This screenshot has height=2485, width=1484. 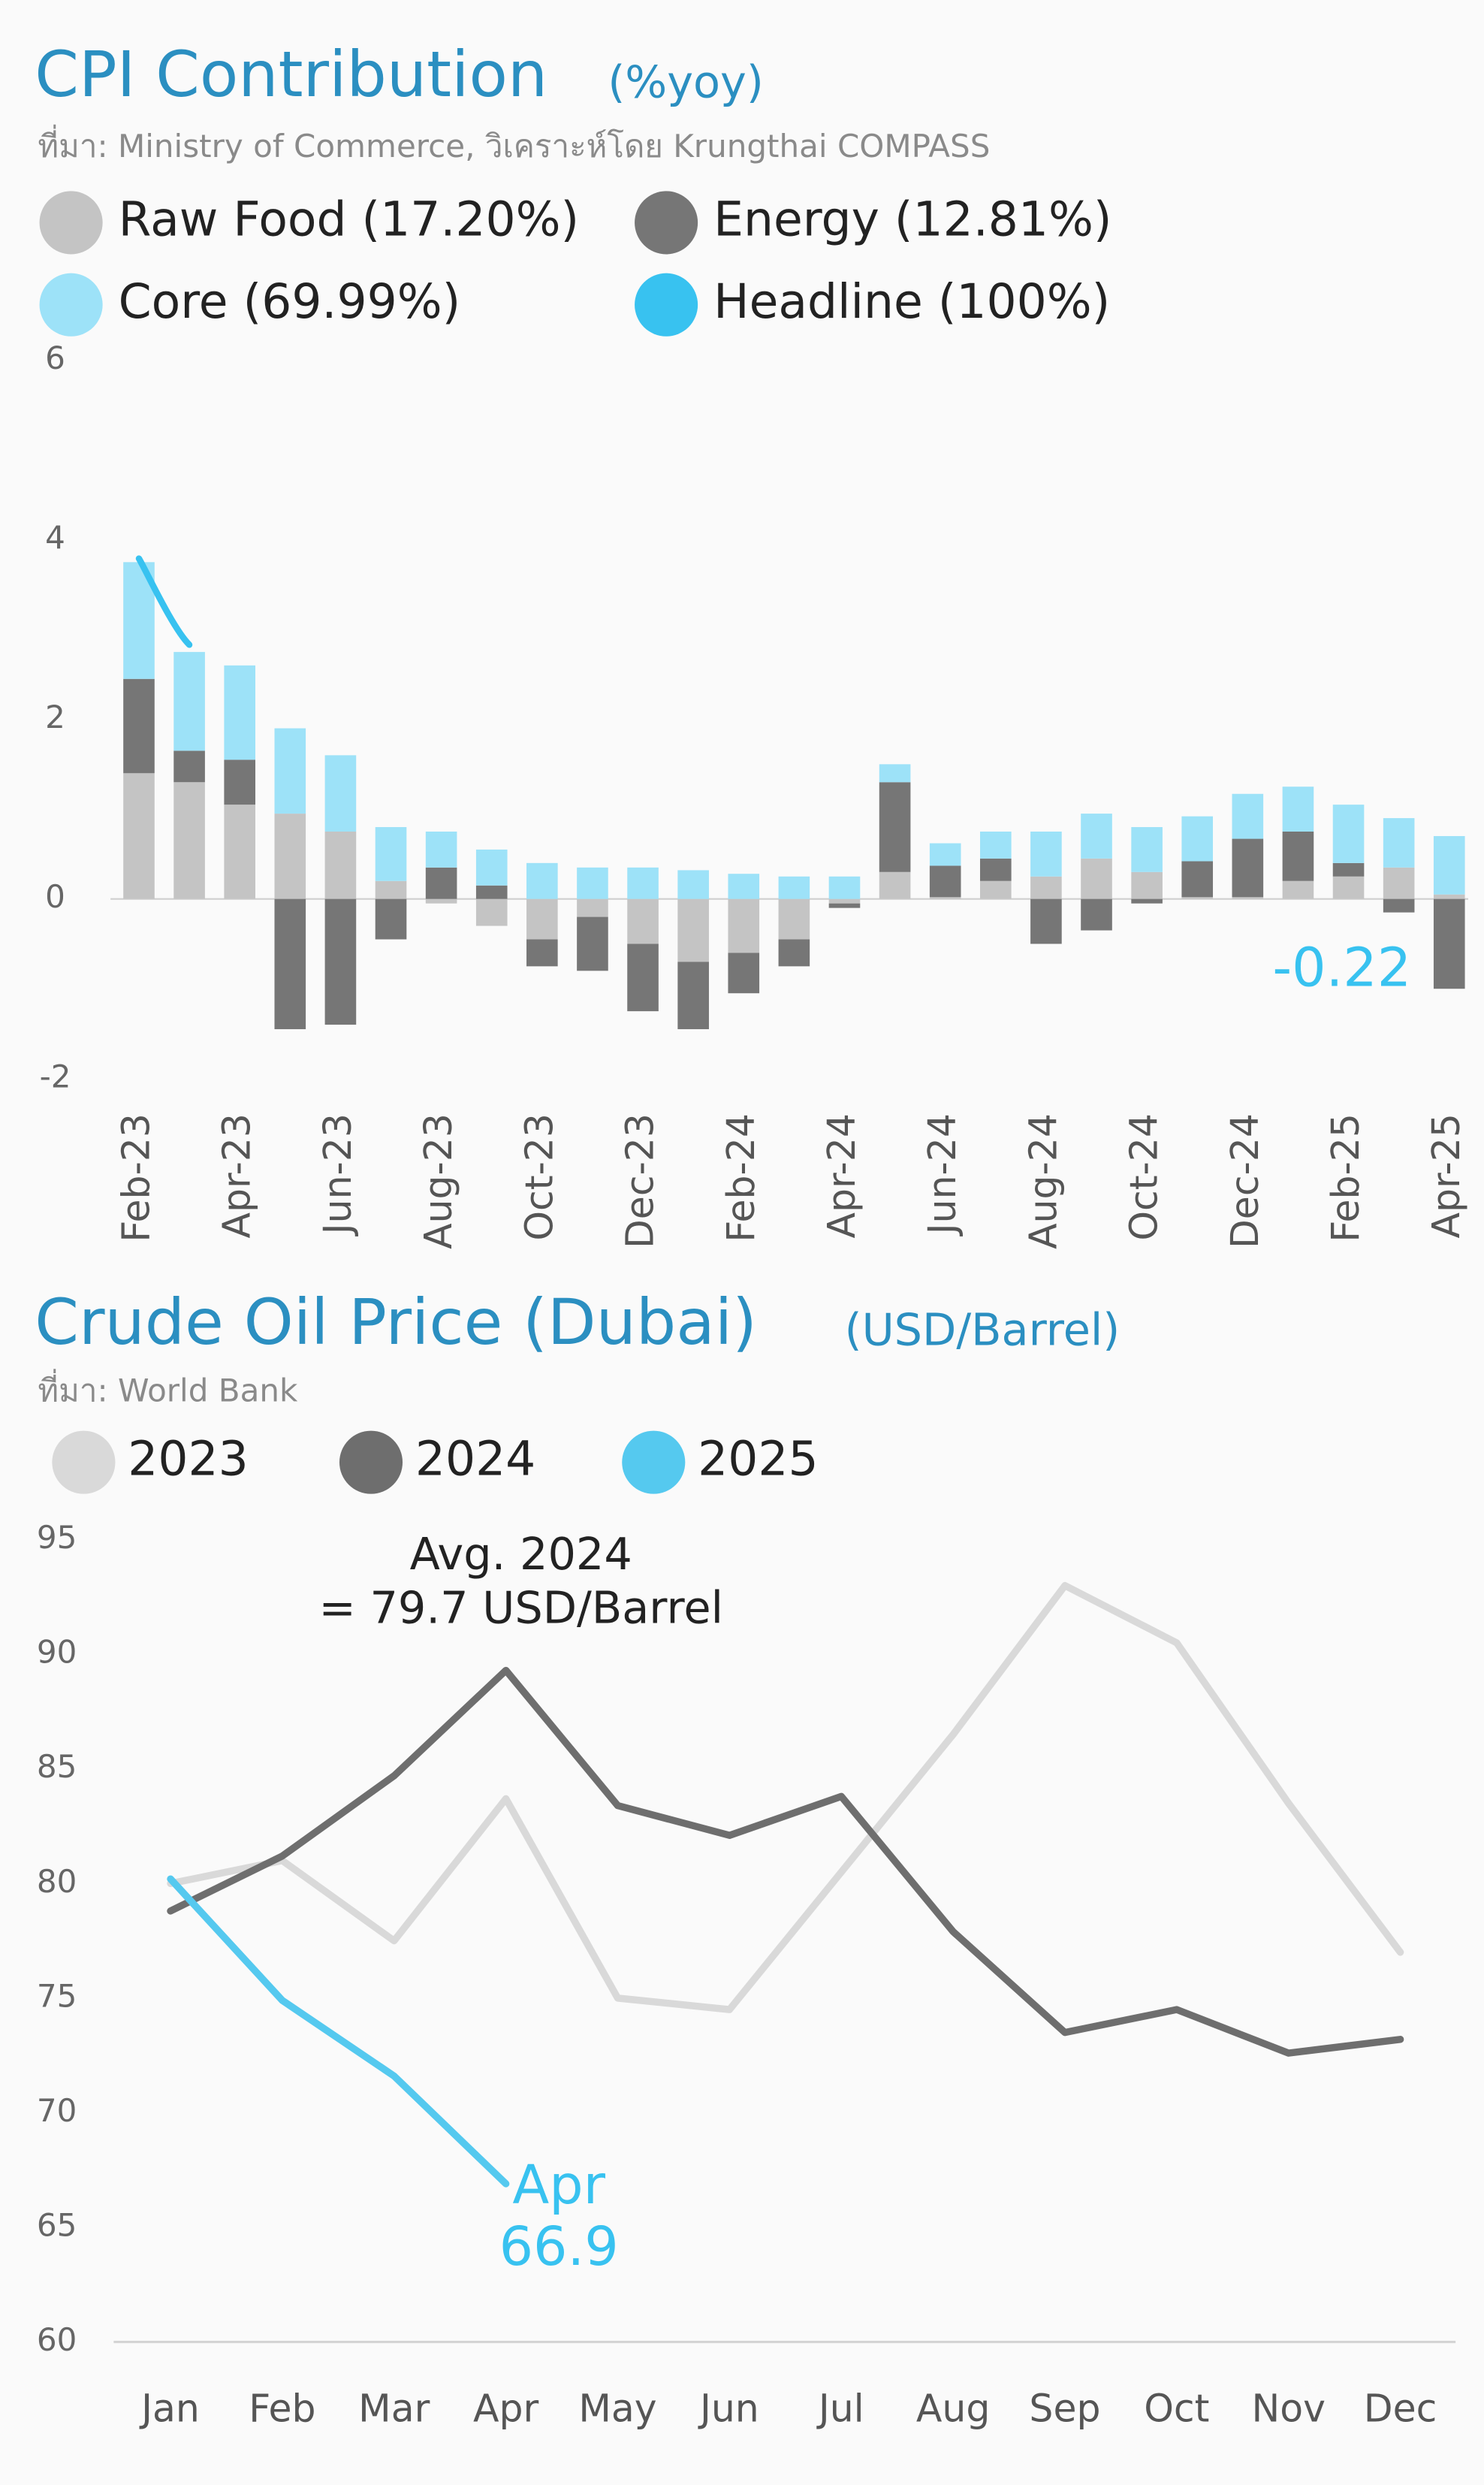 What do you see at coordinates (394, 2409) in the screenshot?
I see `x-tick-label: Mar` at bounding box center [394, 2409].